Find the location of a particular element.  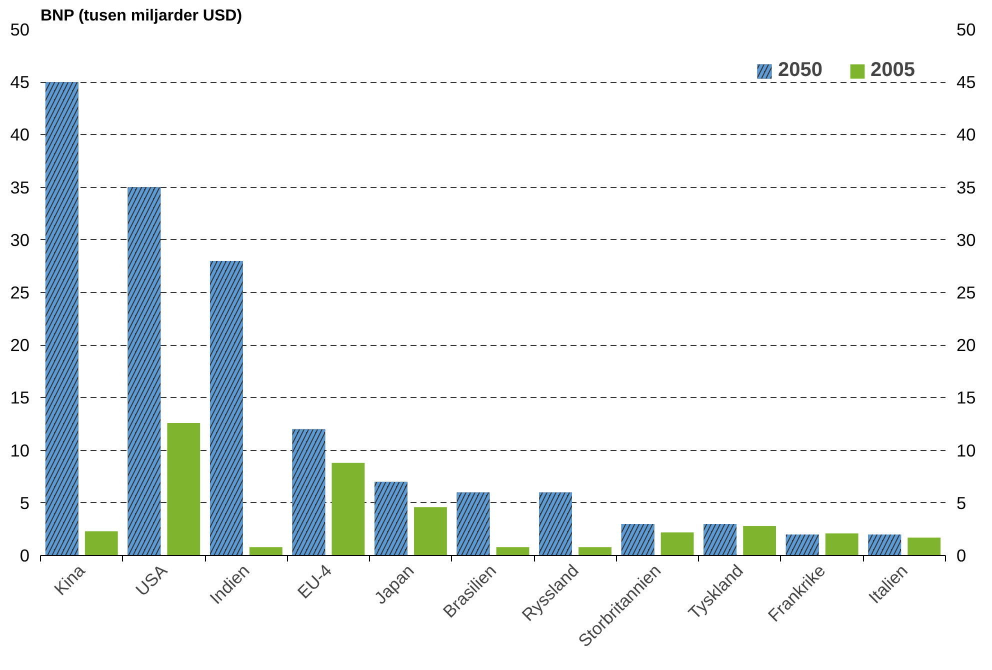

y2-tick-label: 25 is located at coordinates (966, 292).